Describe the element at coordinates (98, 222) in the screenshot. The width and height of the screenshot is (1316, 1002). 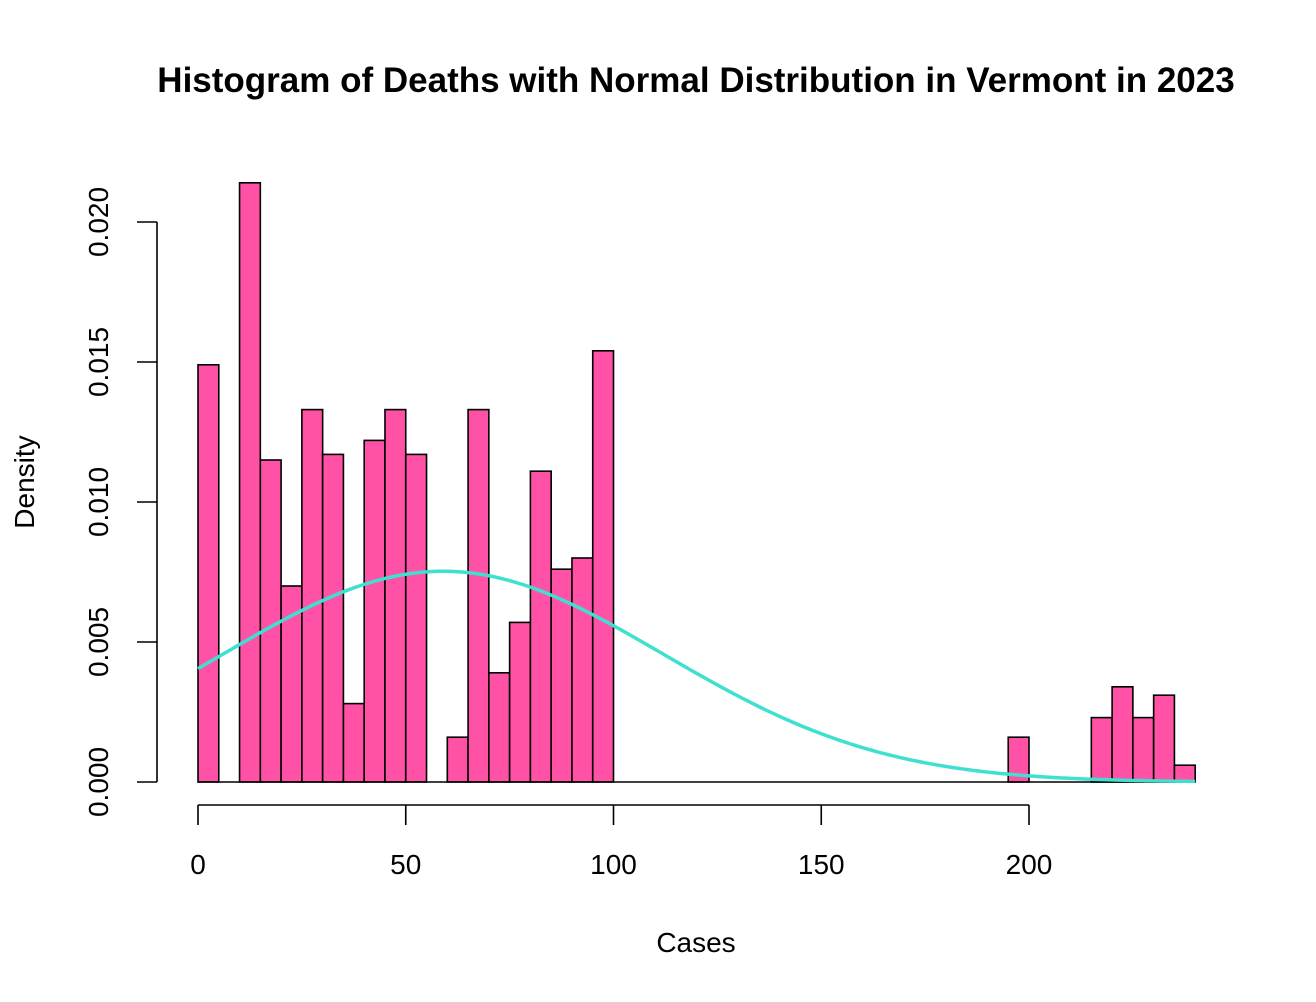
I see `y-tick-label: 0.020` at that location.